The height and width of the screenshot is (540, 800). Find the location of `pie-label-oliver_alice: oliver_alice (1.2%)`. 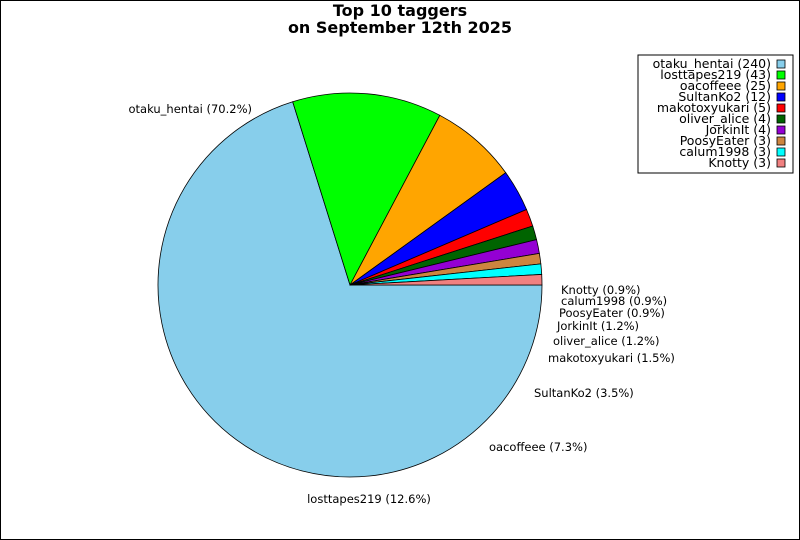

pie-label-oliver_alice: oliver_alice (1.2%) is located at coordinates (606, 341).